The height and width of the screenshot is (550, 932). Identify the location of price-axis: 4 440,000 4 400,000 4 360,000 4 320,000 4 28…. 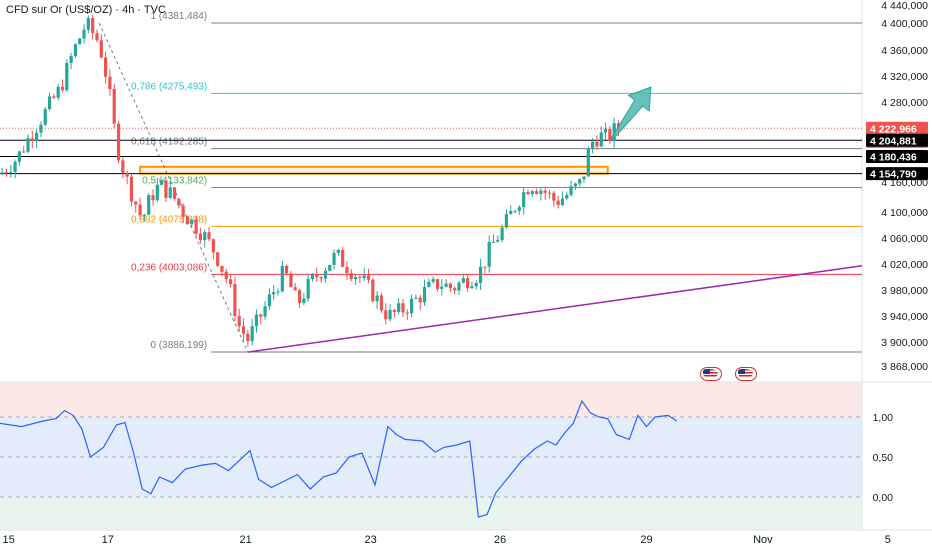
(897, 186).